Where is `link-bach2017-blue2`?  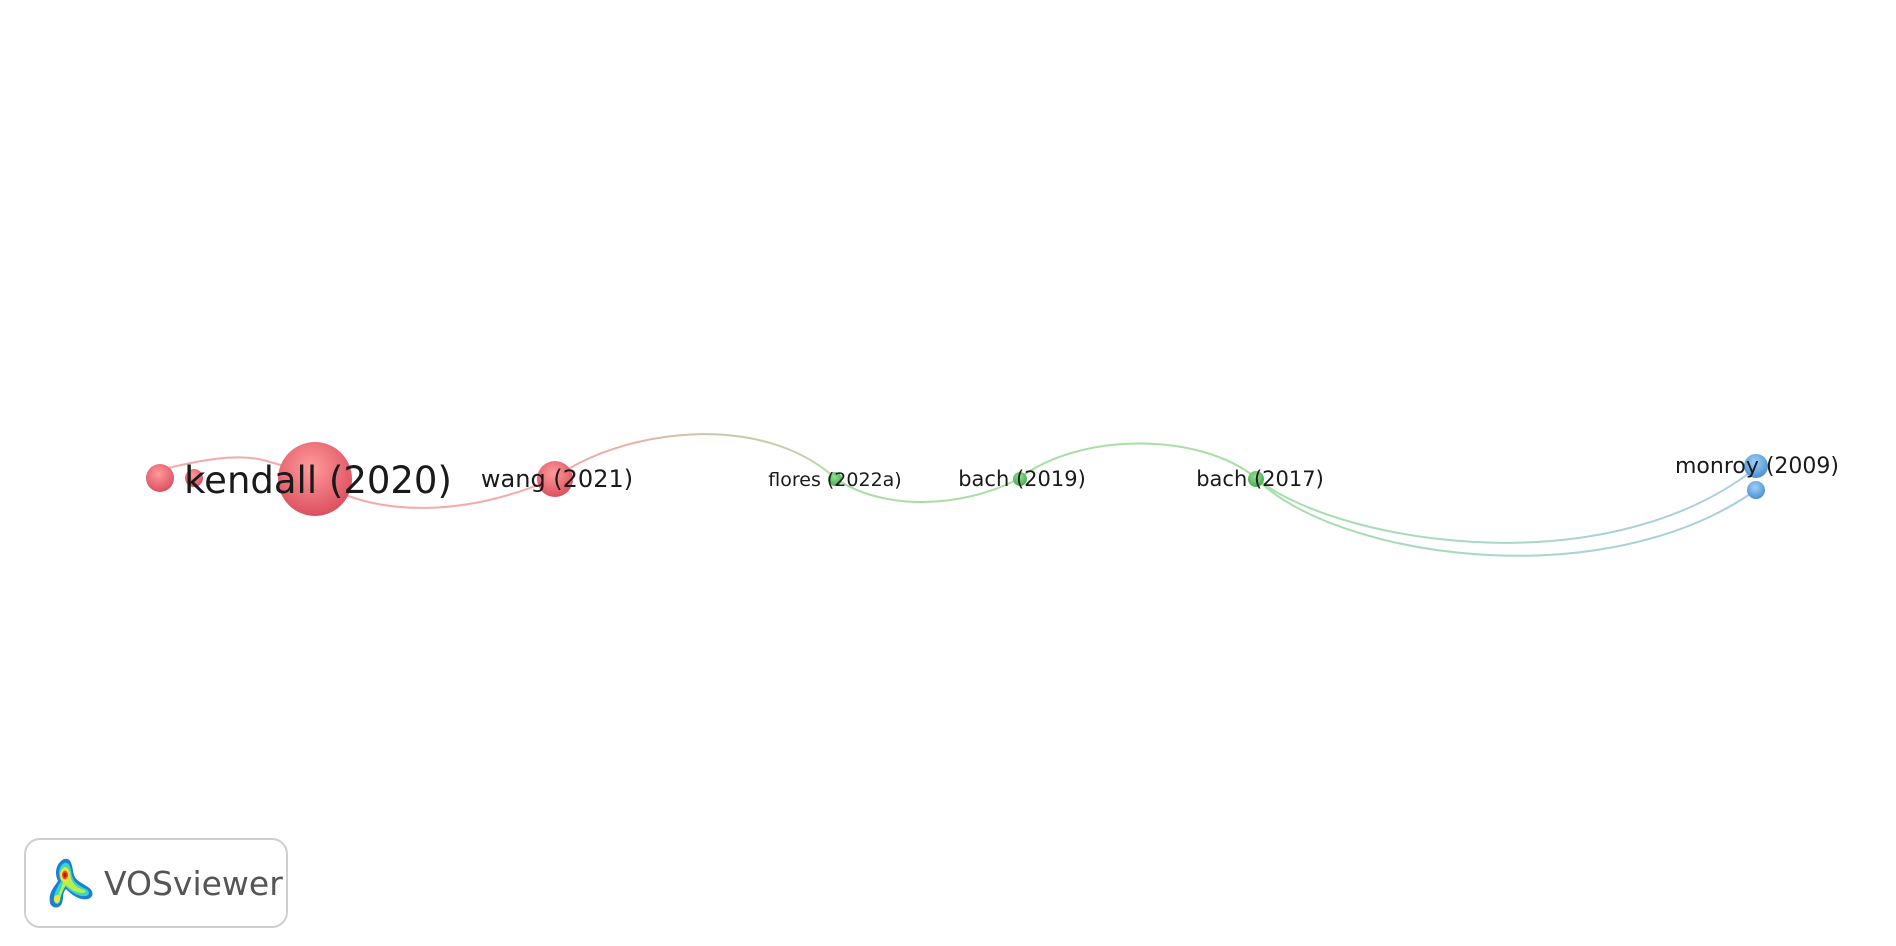 link-bach2017-blue2 is located at coordinates (1506, 517).